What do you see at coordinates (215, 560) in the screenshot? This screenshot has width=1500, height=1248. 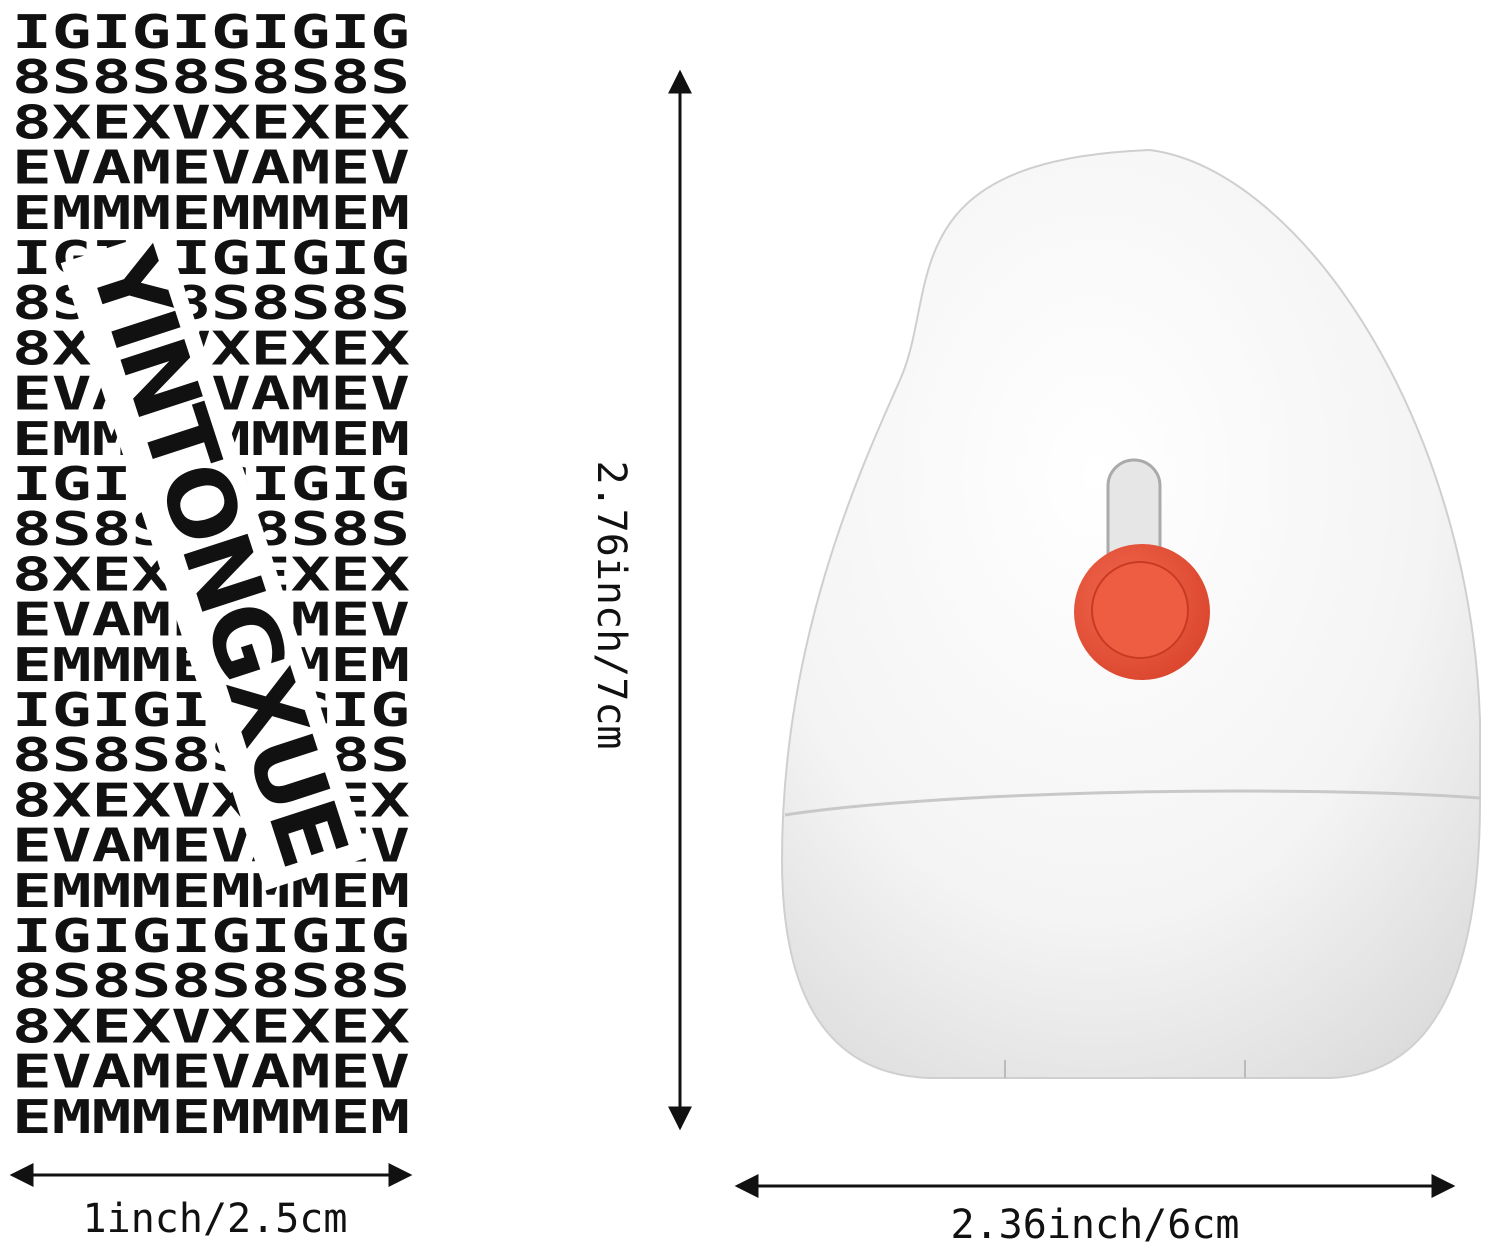 I see `brand-backdrop` at bounding box center [215, 560].